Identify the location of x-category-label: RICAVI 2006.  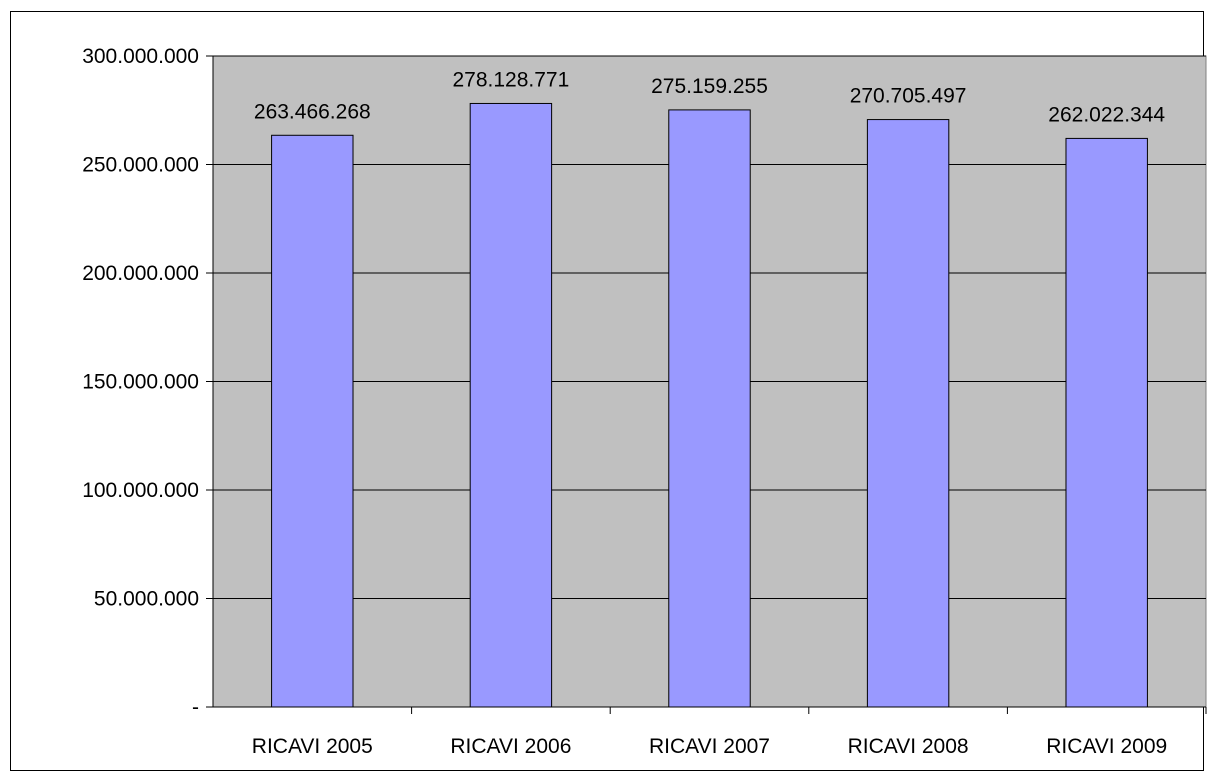
(510, 746).